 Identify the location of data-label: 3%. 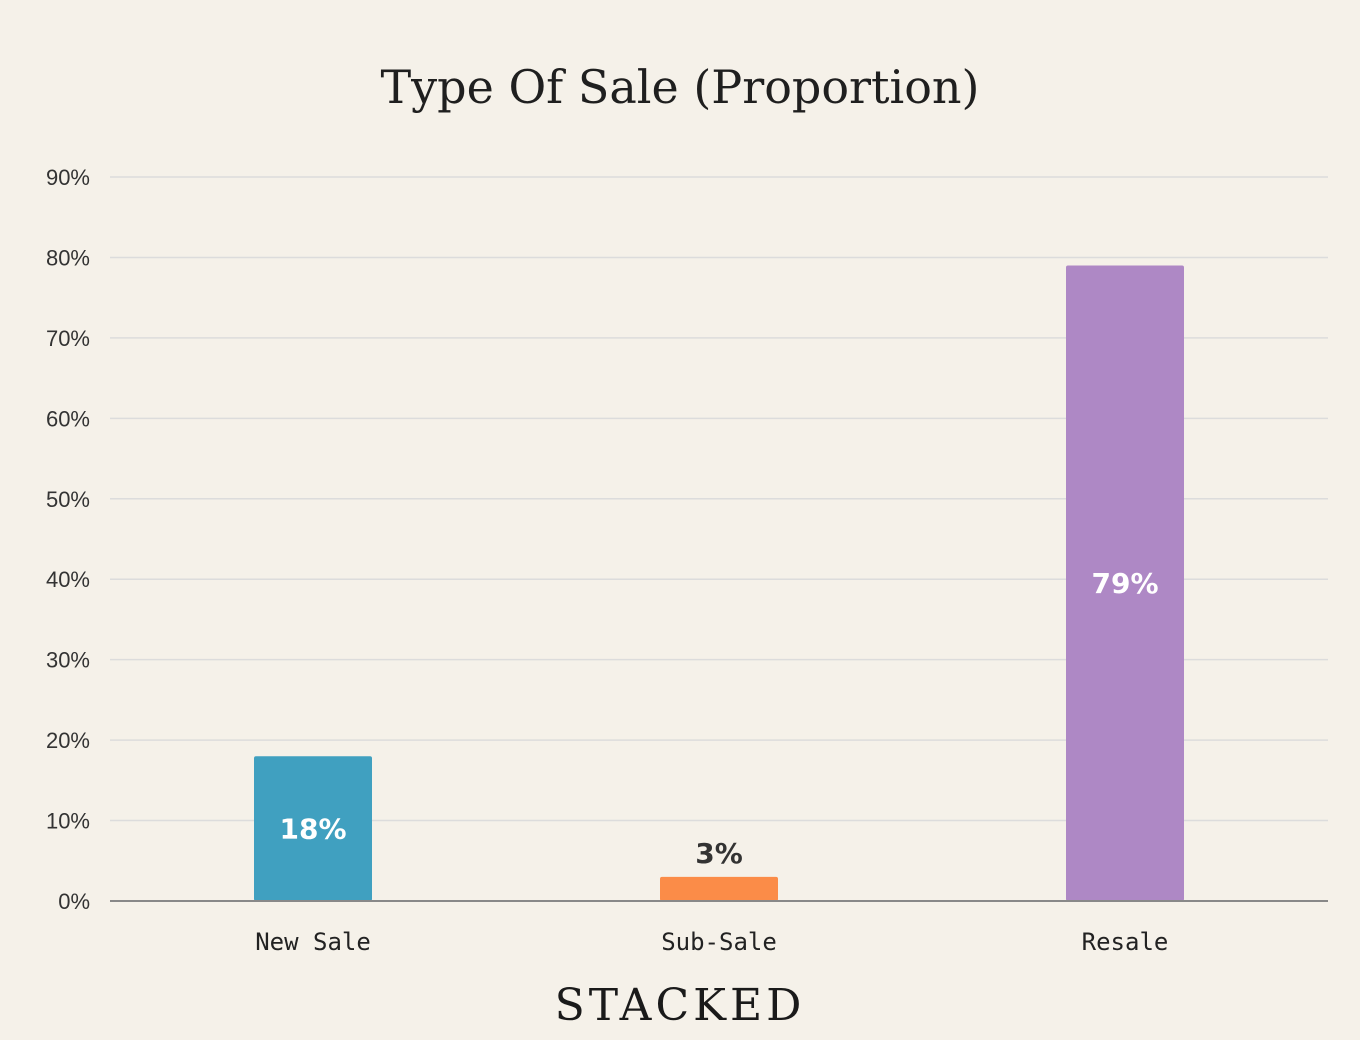
(719, 853).